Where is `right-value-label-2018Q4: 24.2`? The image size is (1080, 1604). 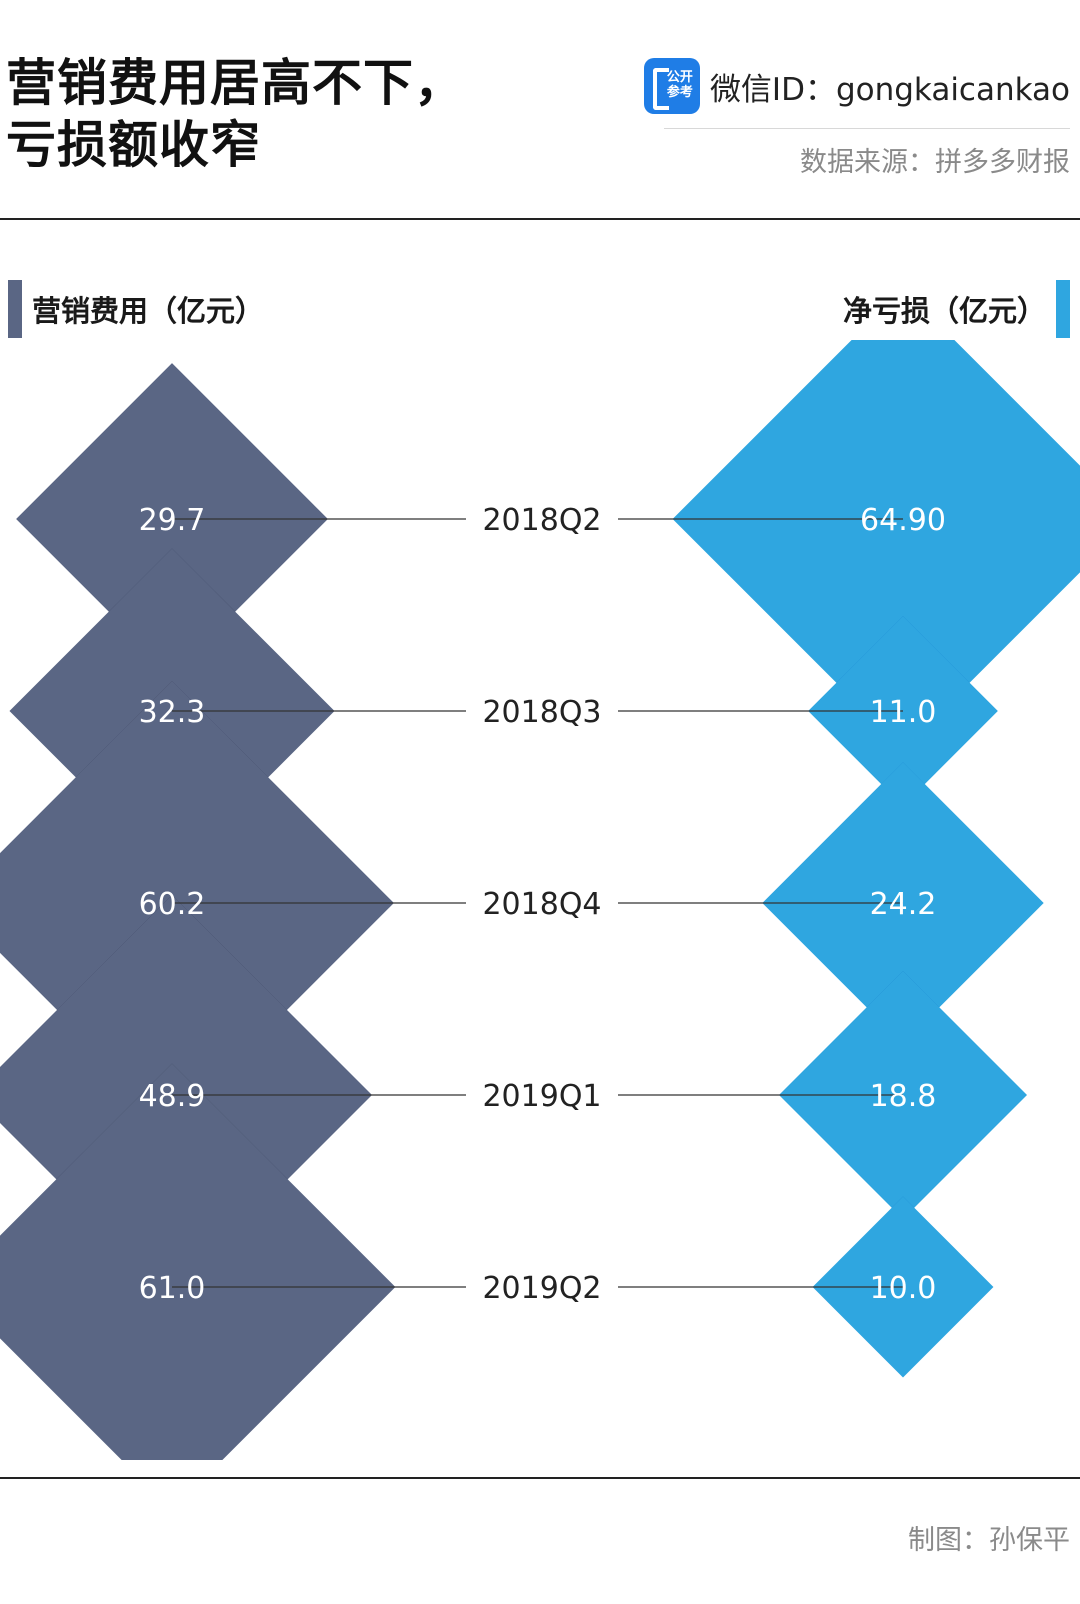 right-value-label-2018Q4: 24.2 is located at coordinates (903, 904).